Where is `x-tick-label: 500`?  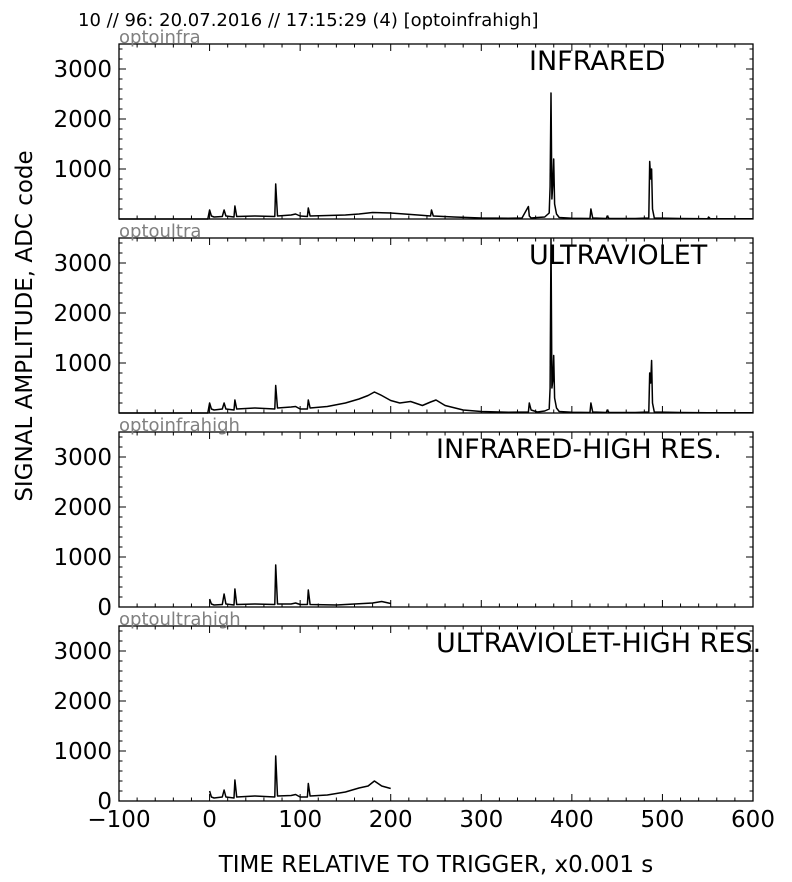
x-tick-label: 500 is located at coordinates (662, 820).